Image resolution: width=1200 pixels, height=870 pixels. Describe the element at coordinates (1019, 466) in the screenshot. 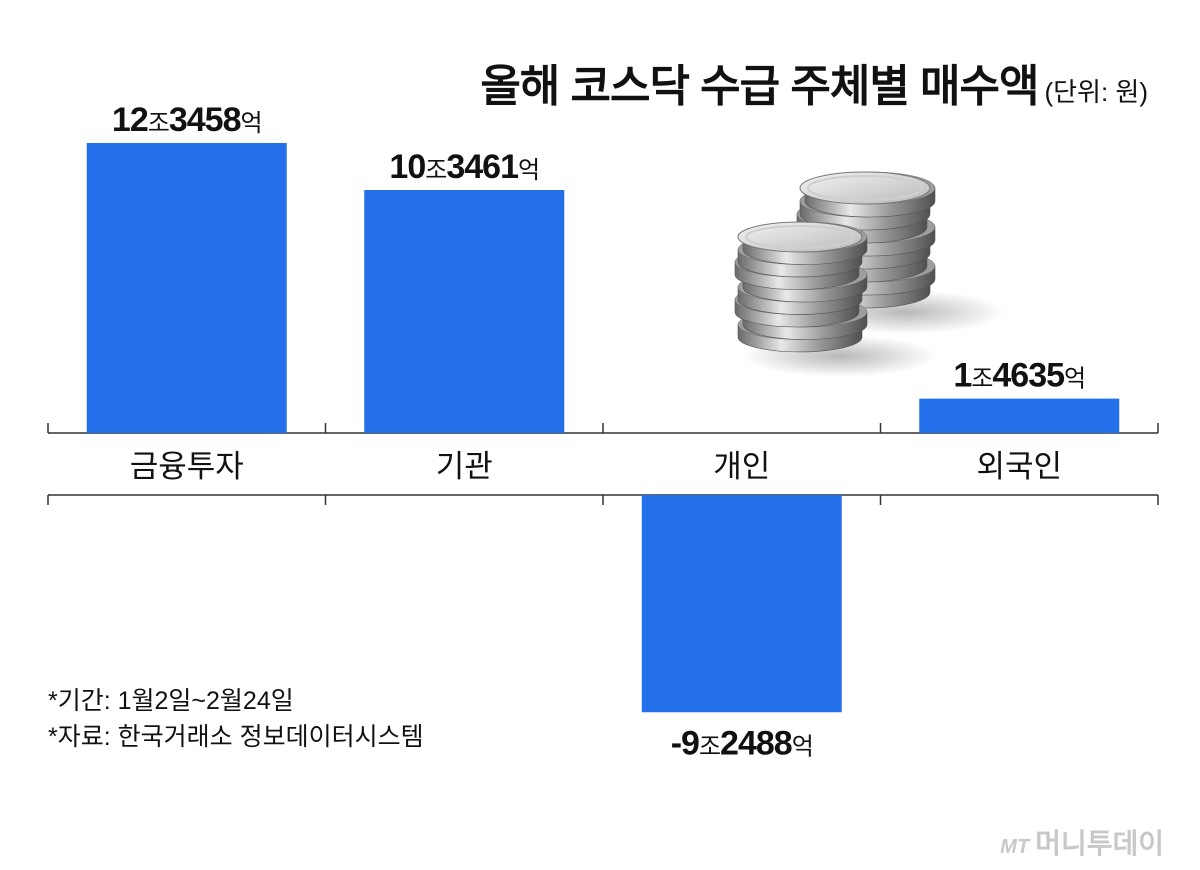

I see `category-label: 외국인` at that location.